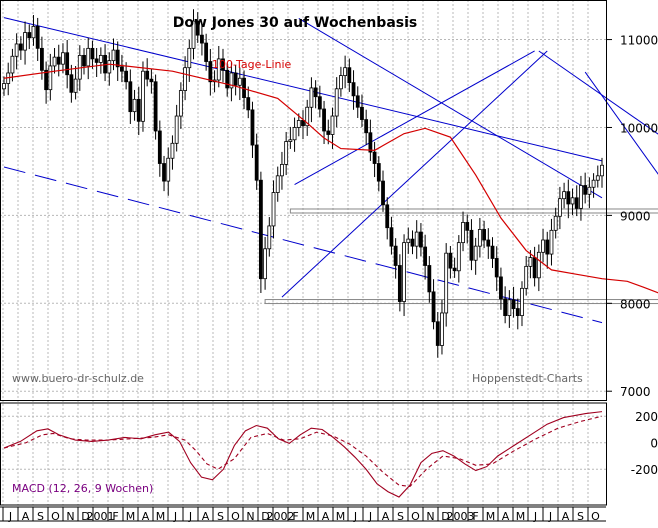 The image size is (658, 528). I want to click on month-label: 2002, so click(281, 516).